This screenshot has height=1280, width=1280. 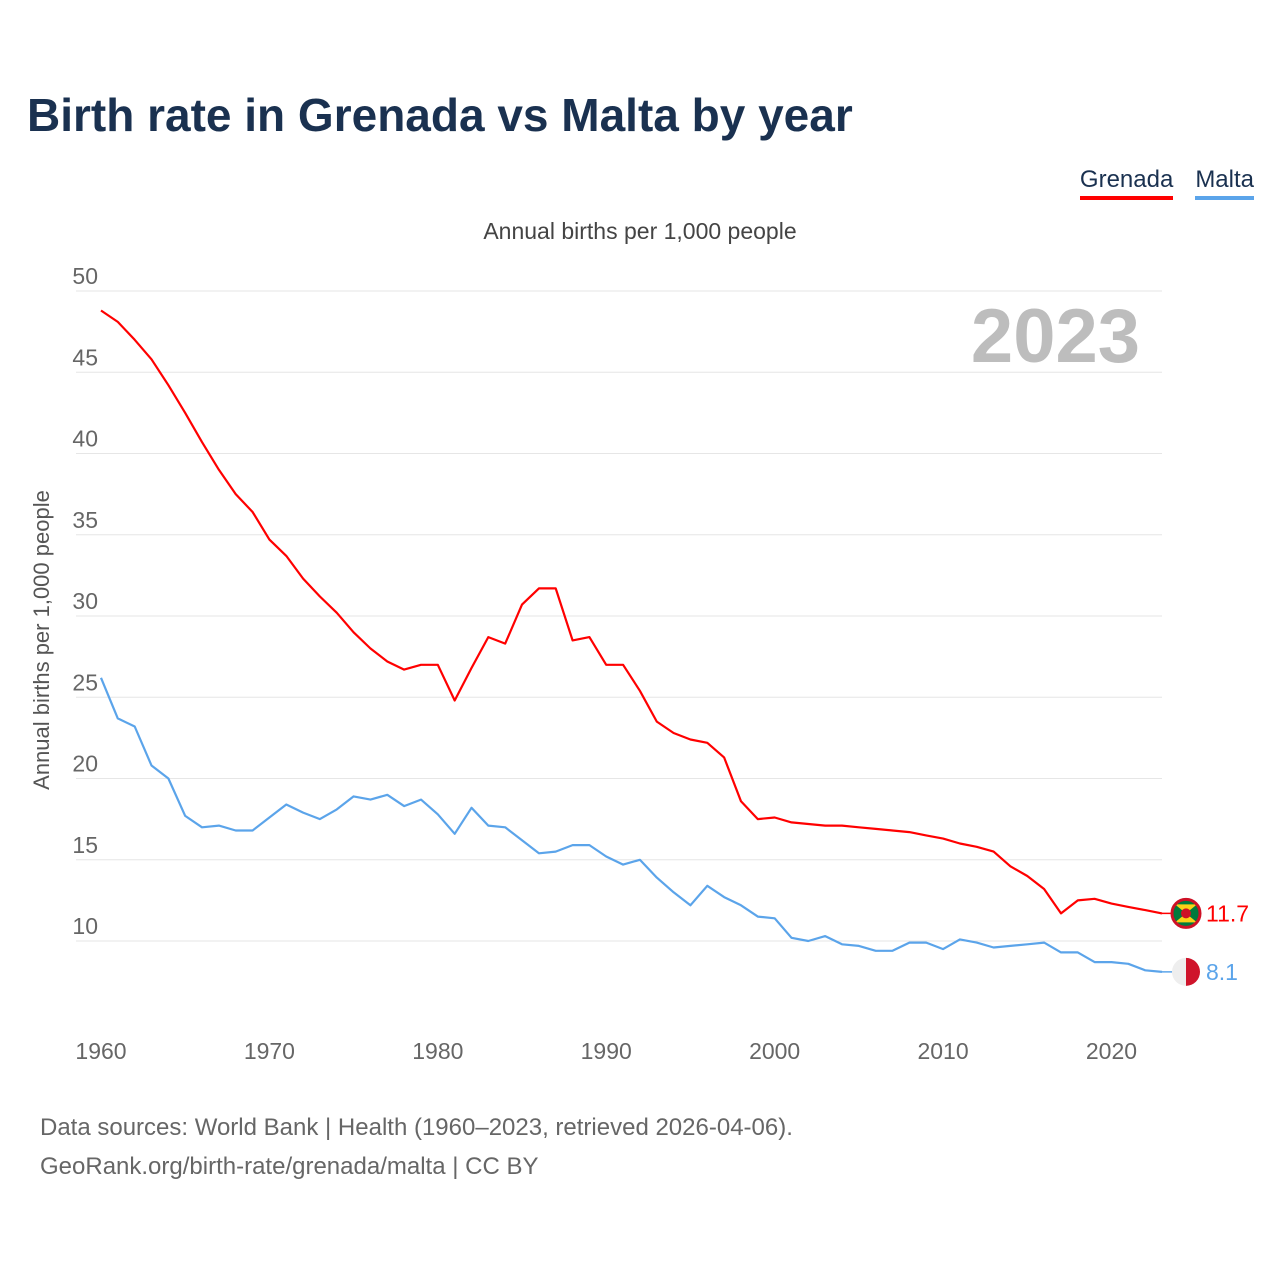 What do you see at coordinates (85, 520) in the screenshot?
I see `y-tick-label: 35` at bounding box center [85, 520].